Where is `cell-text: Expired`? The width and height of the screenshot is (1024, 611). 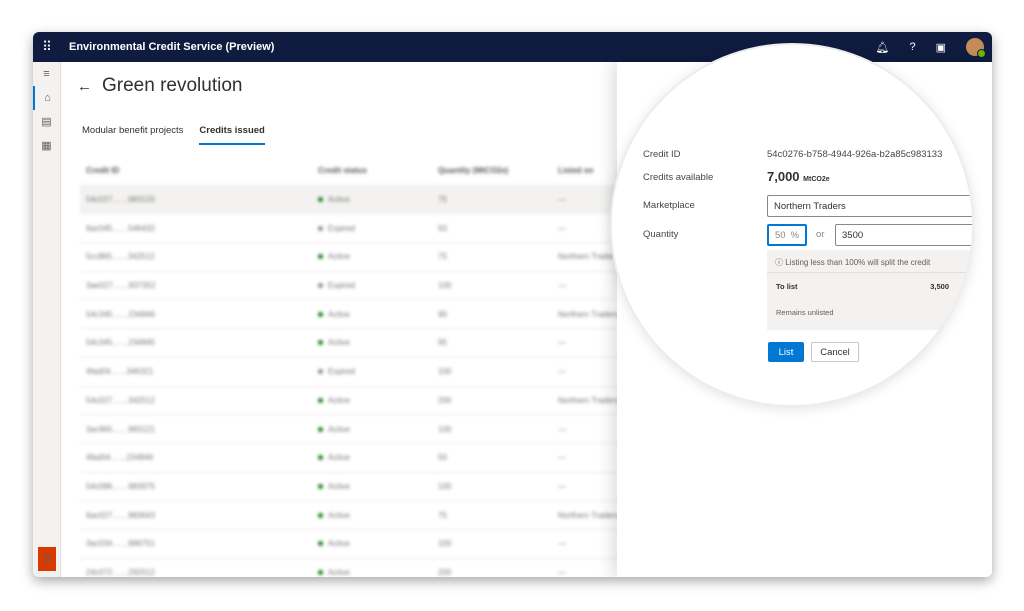 cell-text: Expired is located at coordinates (342, 286).